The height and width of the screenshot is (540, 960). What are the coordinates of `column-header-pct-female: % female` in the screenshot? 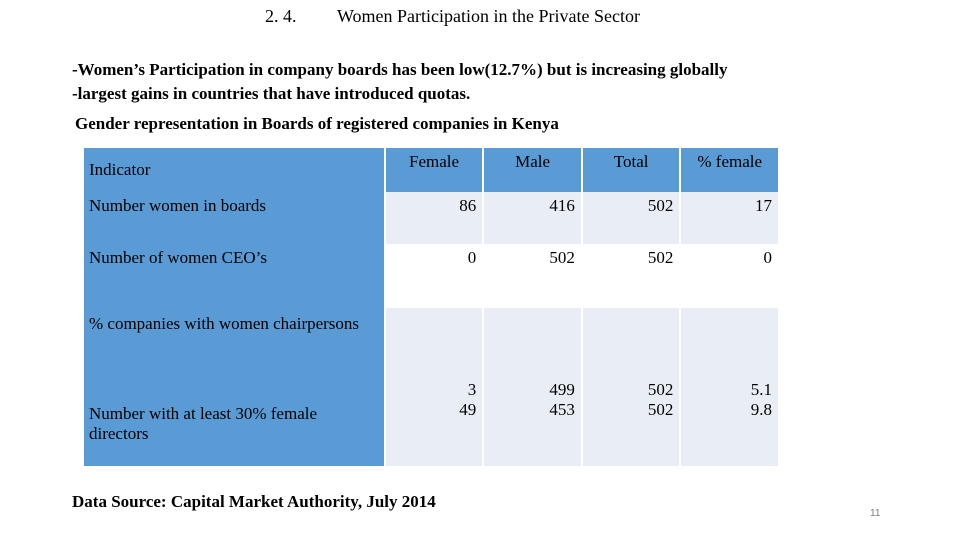 It's located at (729, 170).